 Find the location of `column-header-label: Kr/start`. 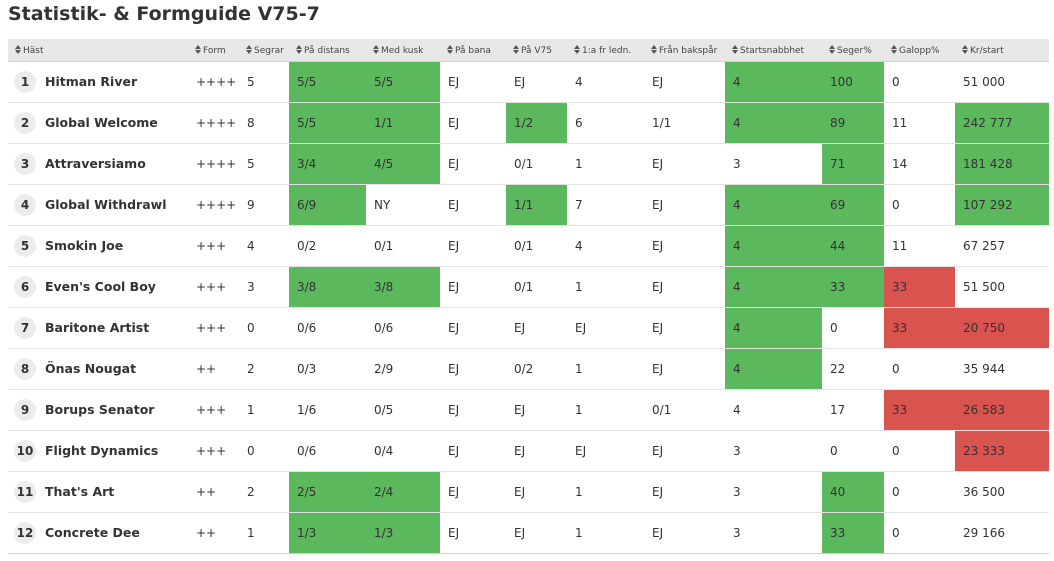

column-header-label: Kr/start is located at coordinates (987, 50).